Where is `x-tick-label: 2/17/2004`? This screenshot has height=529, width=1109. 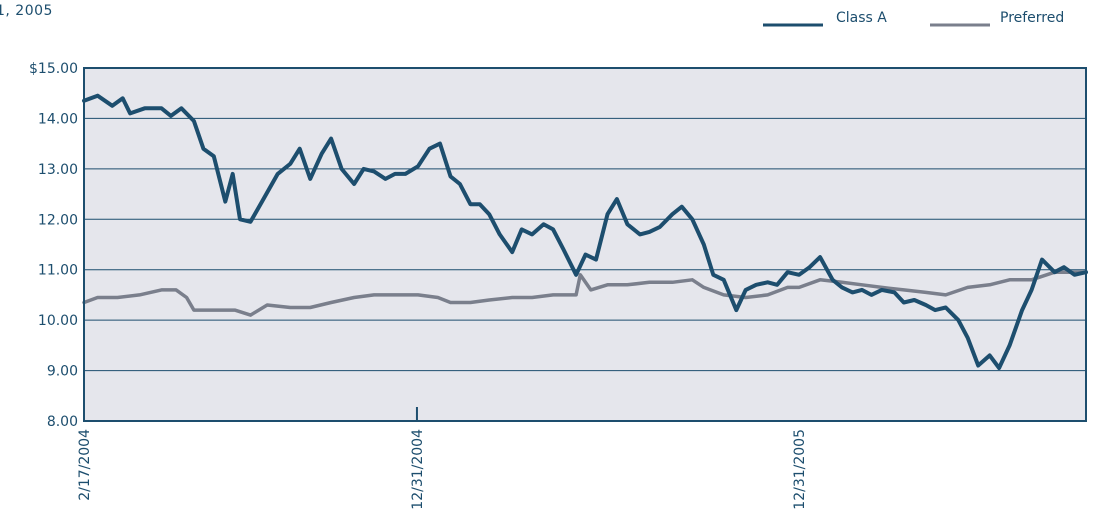
x-tick-label: 2/17/2004 is located at coordinates (85, 465).